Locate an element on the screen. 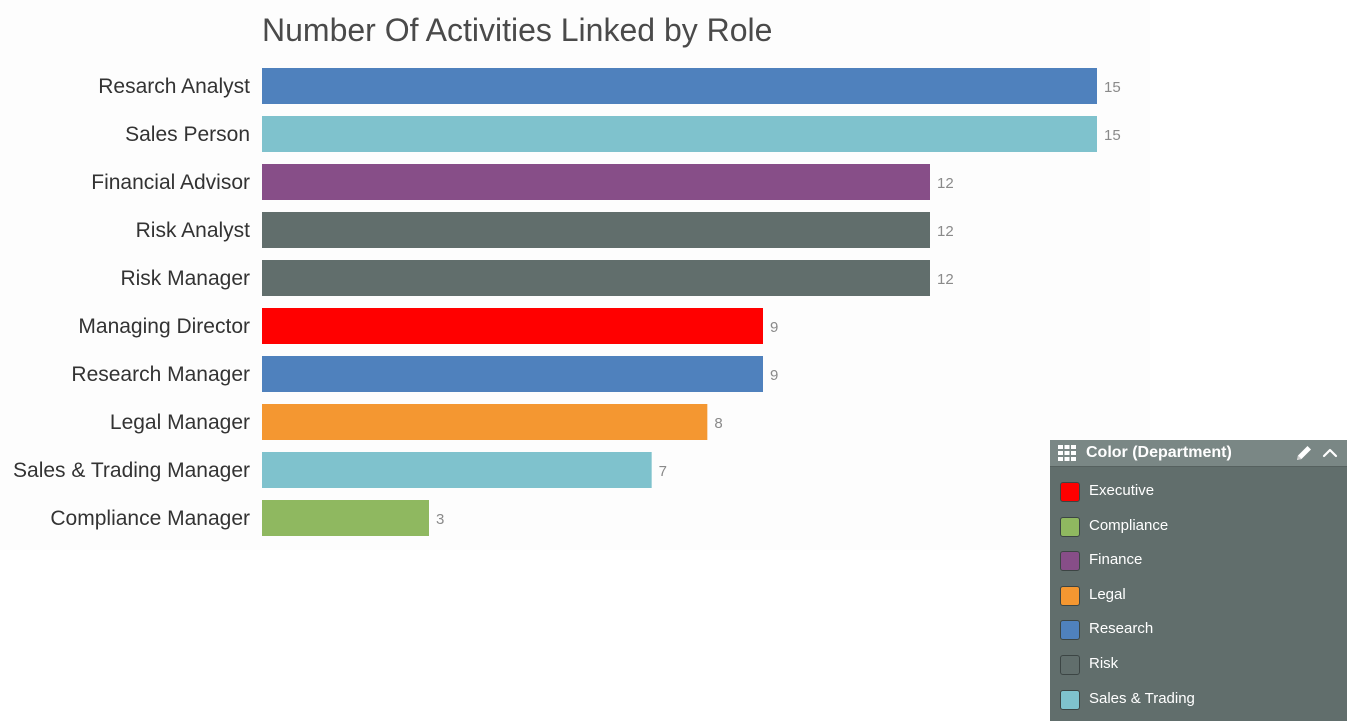 This screenshot has width=1347, height=721. grid-icon is located at coordinates (1067, 453).